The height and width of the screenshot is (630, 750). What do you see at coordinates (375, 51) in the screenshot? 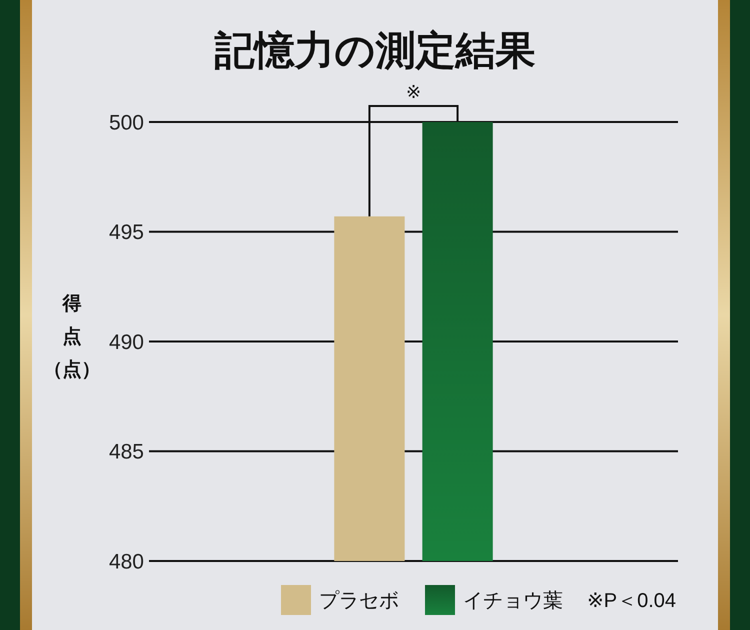
I see `chart-title: 記憶力の測定結果` at bounding box center [375, 51].